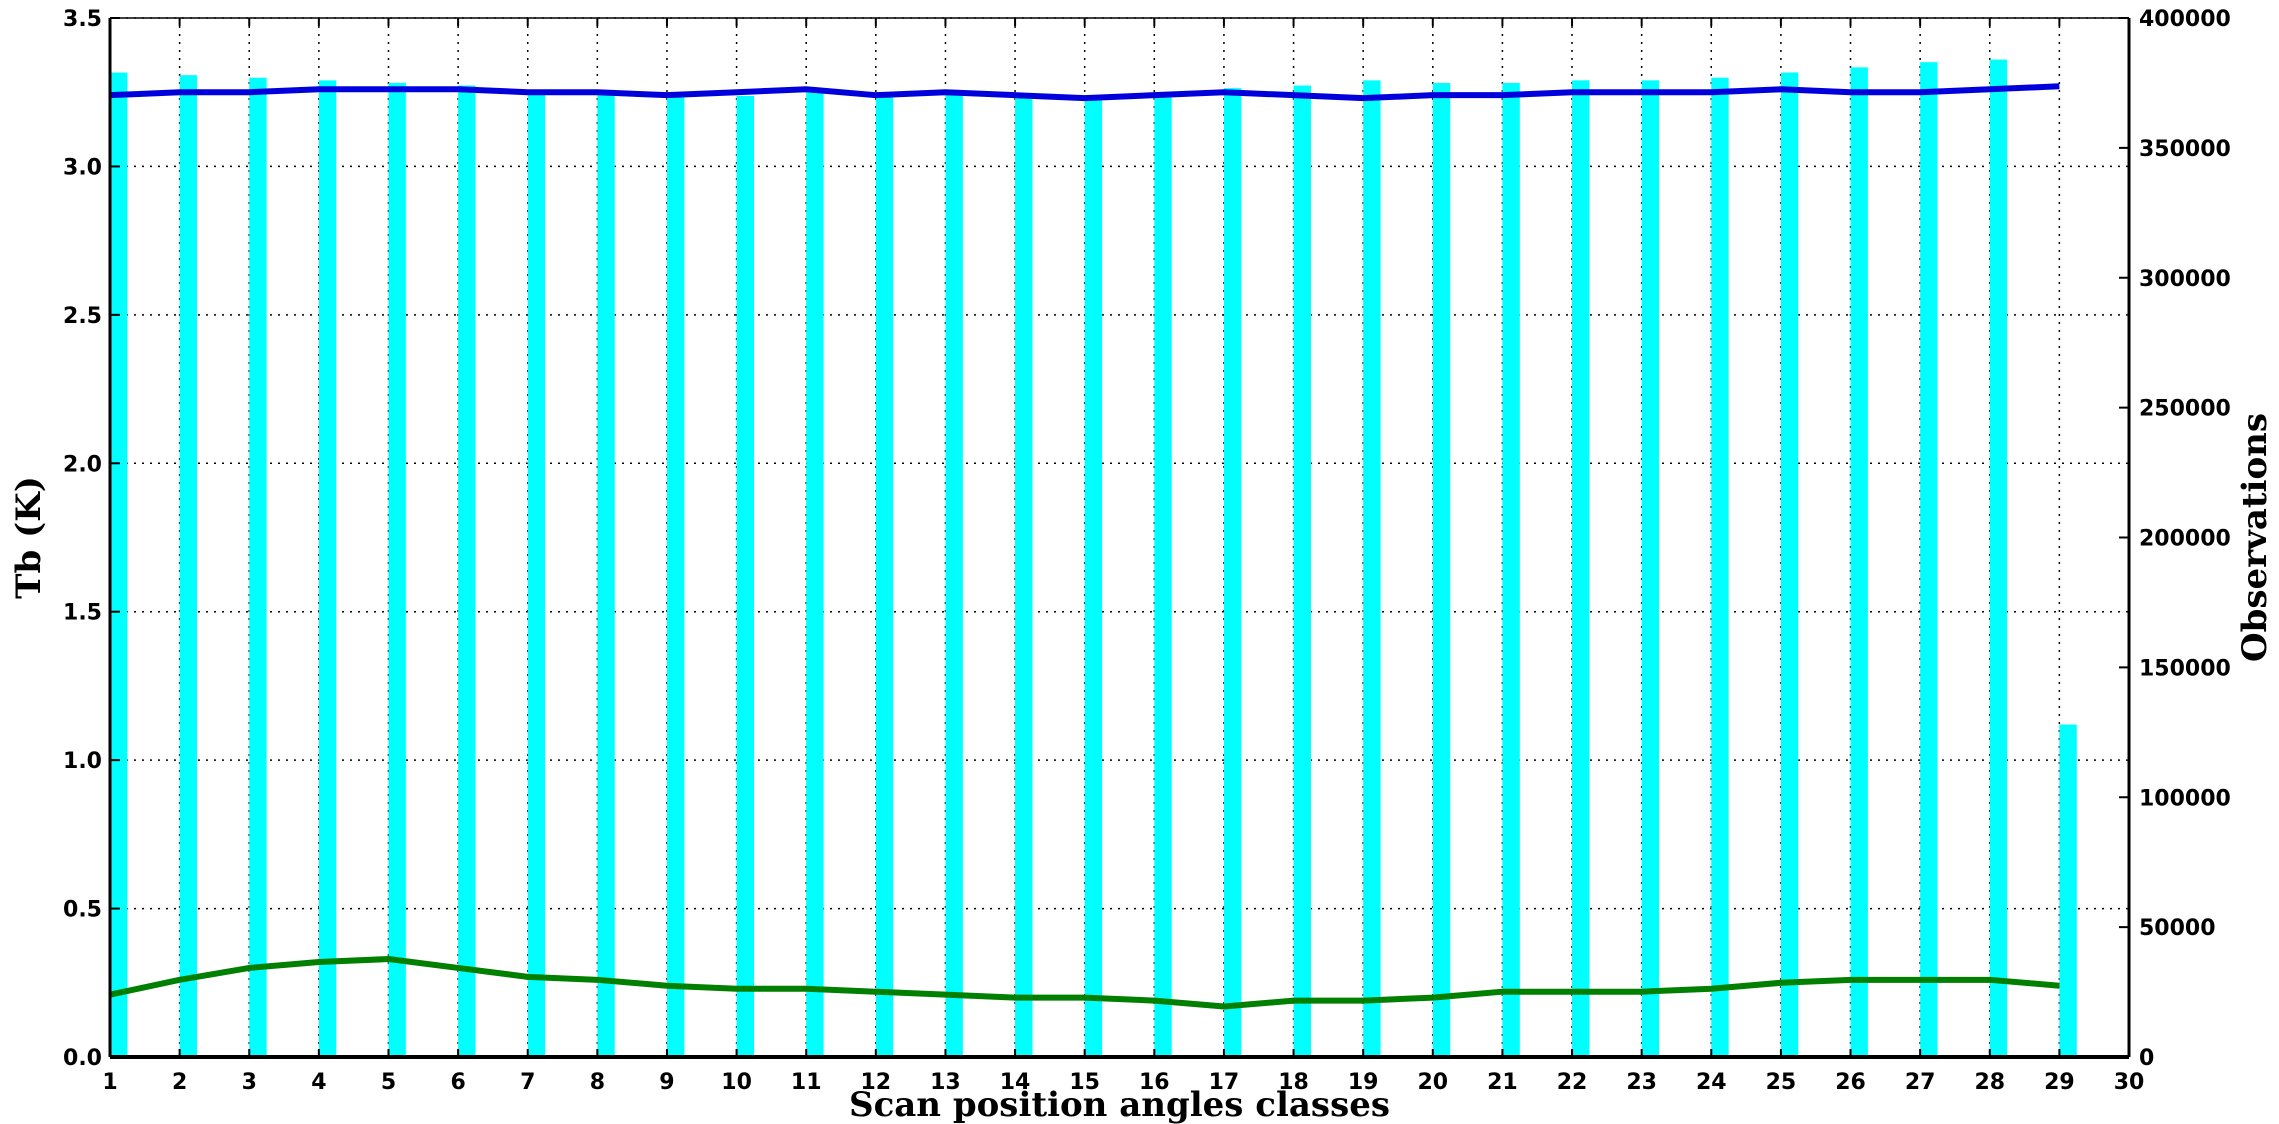  Describe the element at coordinates (29, 537) in the screenshot. I see `y-axis-title: Tb (K)` at that location.